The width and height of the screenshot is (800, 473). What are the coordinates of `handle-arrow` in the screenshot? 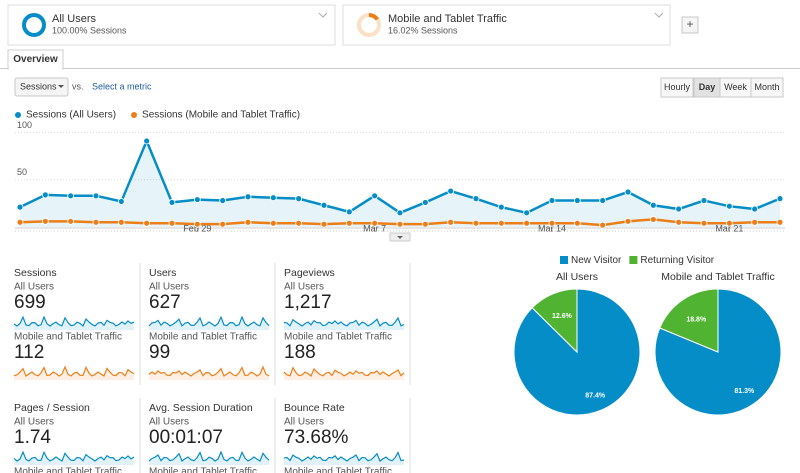 It's located at (400, 237).